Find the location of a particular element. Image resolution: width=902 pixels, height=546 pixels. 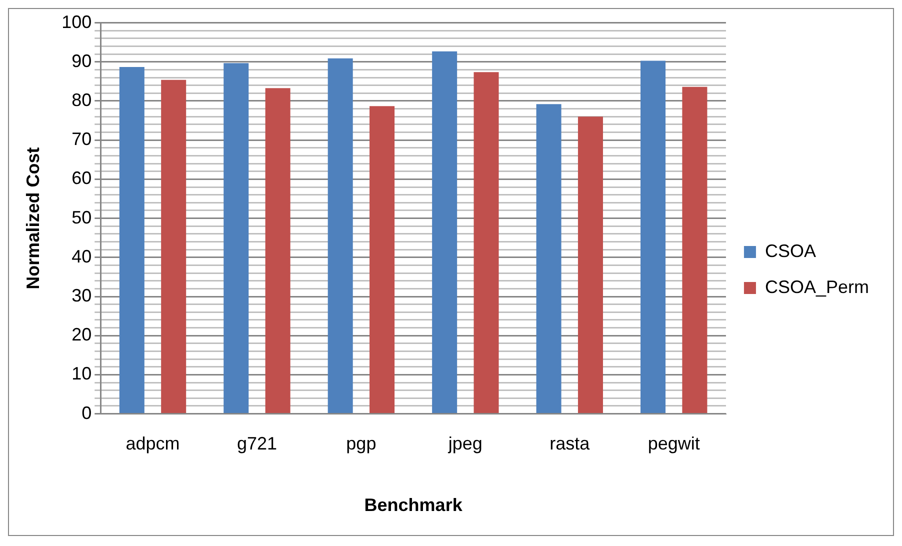

y-tick-label: 30 is located at coordinates (82, 295).